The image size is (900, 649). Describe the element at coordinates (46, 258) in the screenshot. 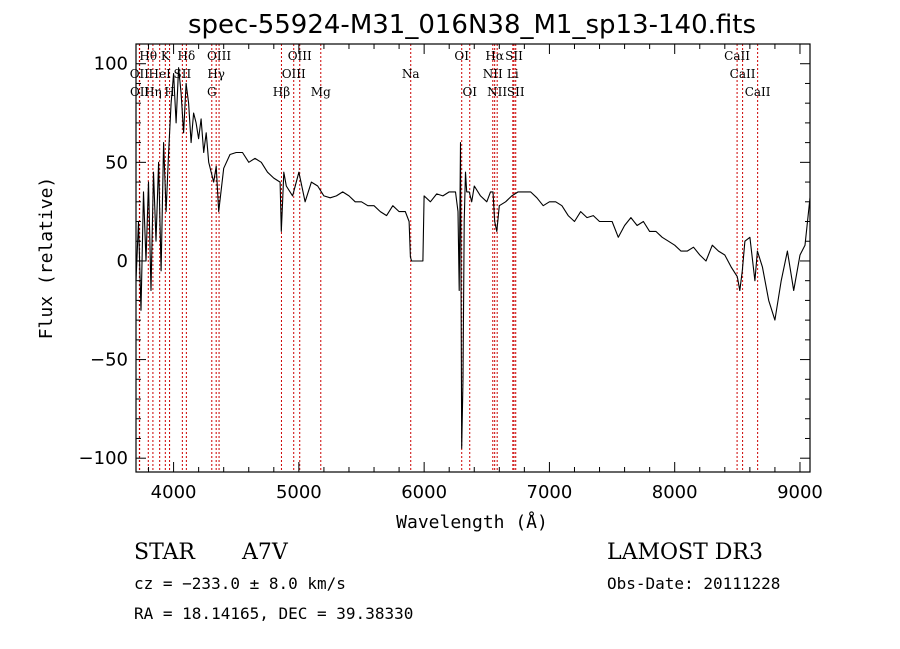

I see `y-axis-label: Flux (relative)` at that location.